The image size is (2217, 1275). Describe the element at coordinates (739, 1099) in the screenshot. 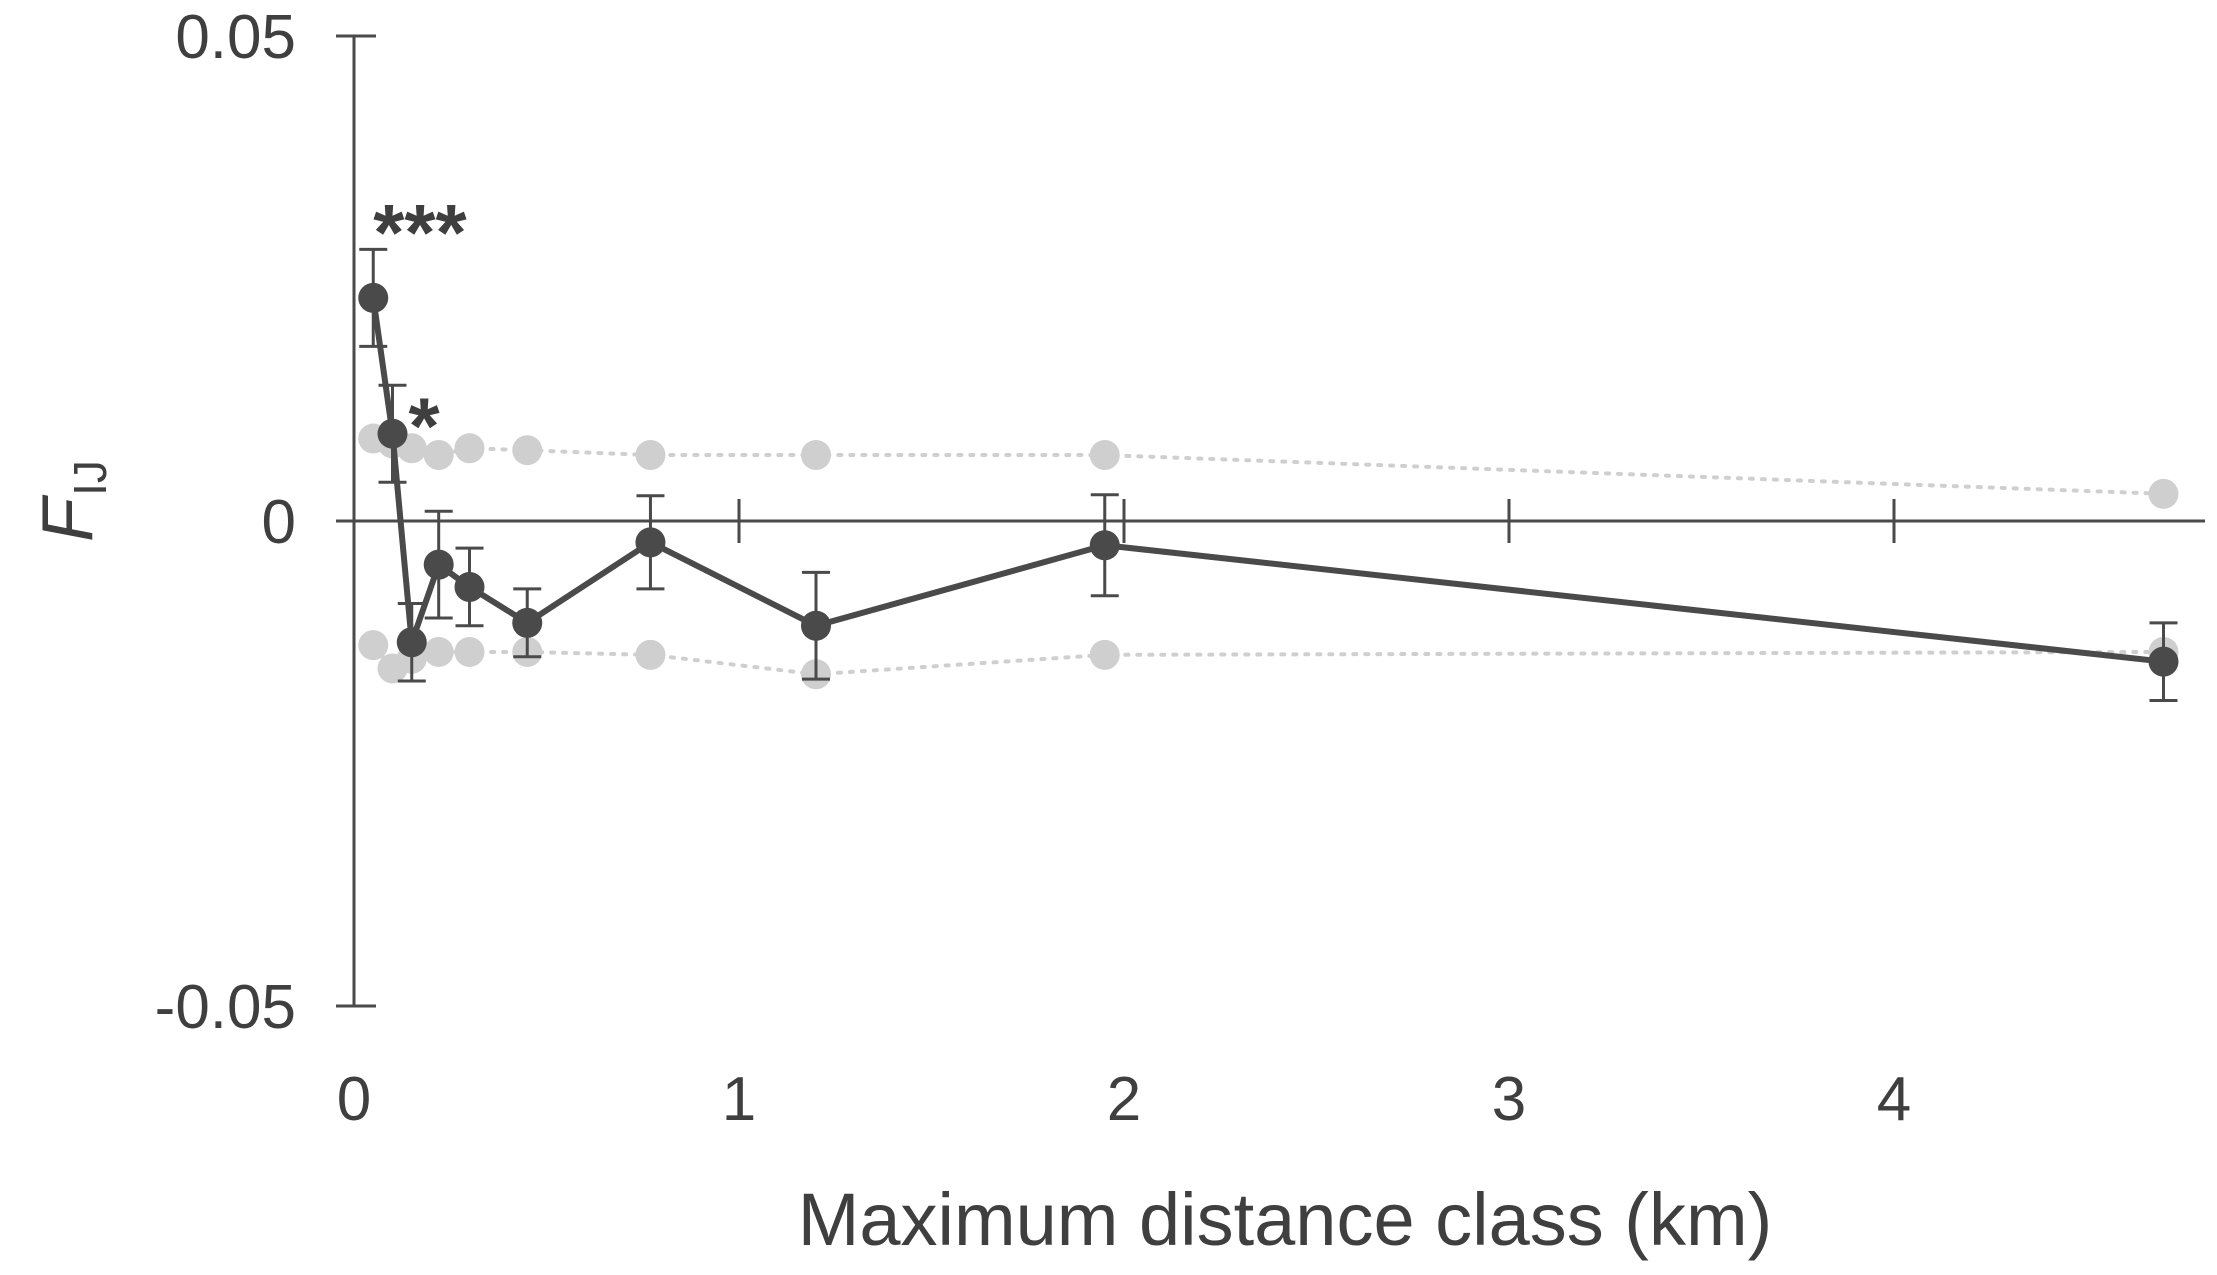

I see `x-tick-label: 1` at that location.